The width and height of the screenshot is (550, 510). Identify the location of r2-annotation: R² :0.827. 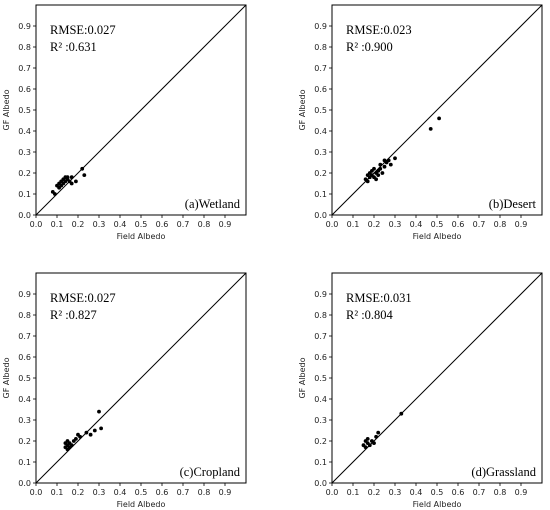
(73, 315).